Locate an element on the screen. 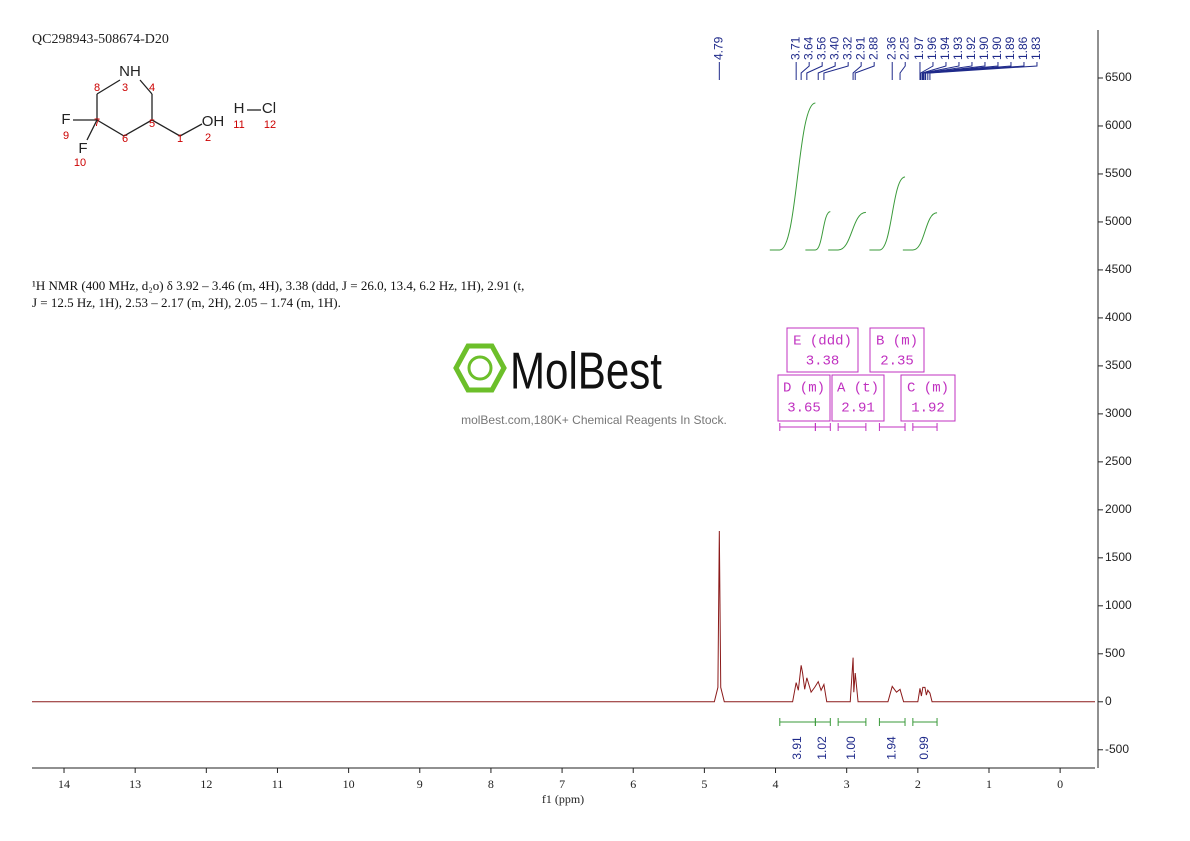 The image size is (1190, 841). x-tick-label: 8 is located at coordinates (491, 784).